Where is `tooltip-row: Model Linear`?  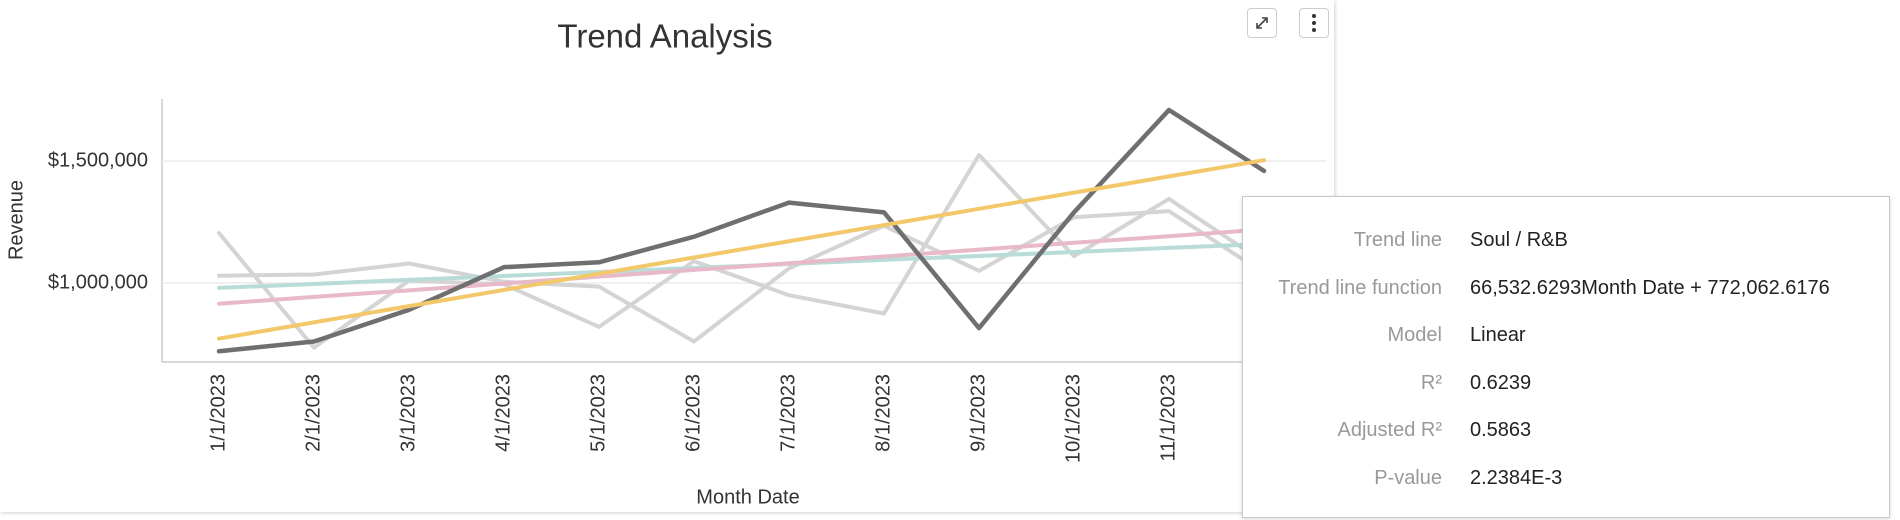 tooltip-row: Model Linear is located at coordinates (1566, 335).